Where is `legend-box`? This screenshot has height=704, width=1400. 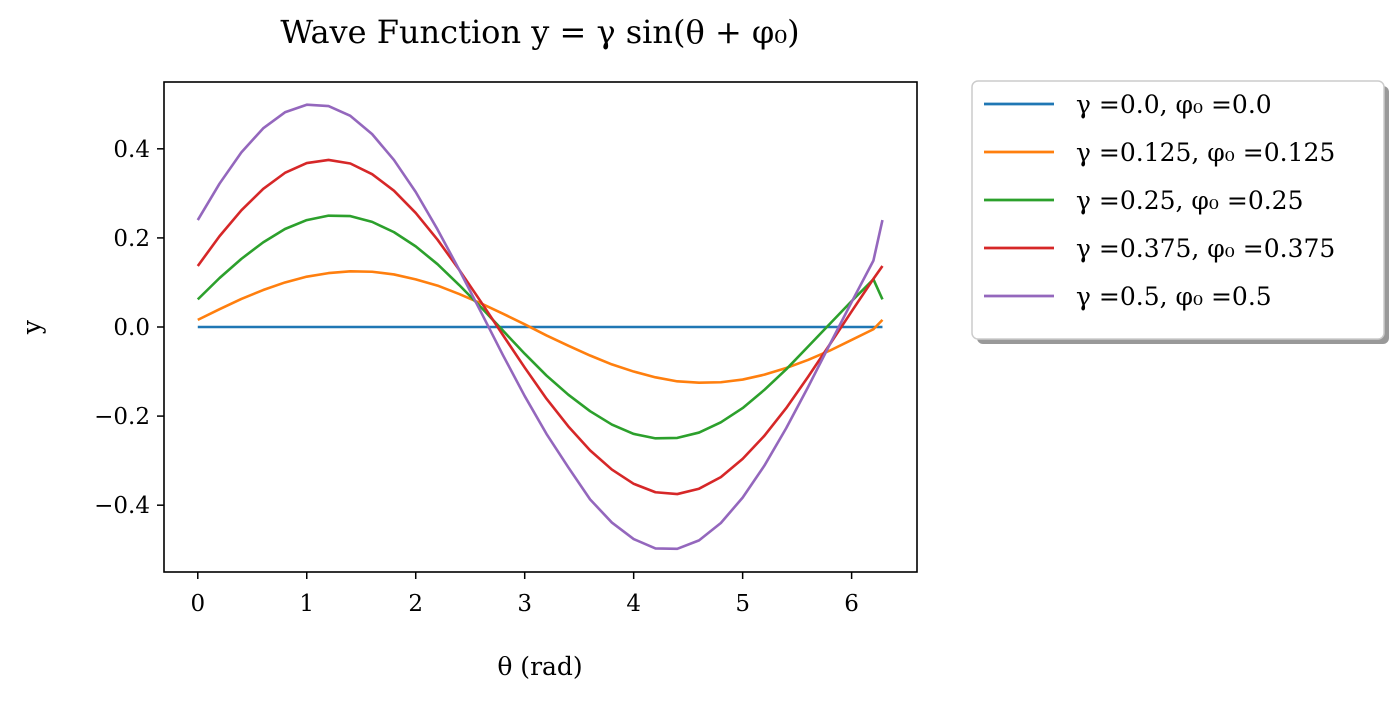
legend-box is located at coordinates (1178, 210).